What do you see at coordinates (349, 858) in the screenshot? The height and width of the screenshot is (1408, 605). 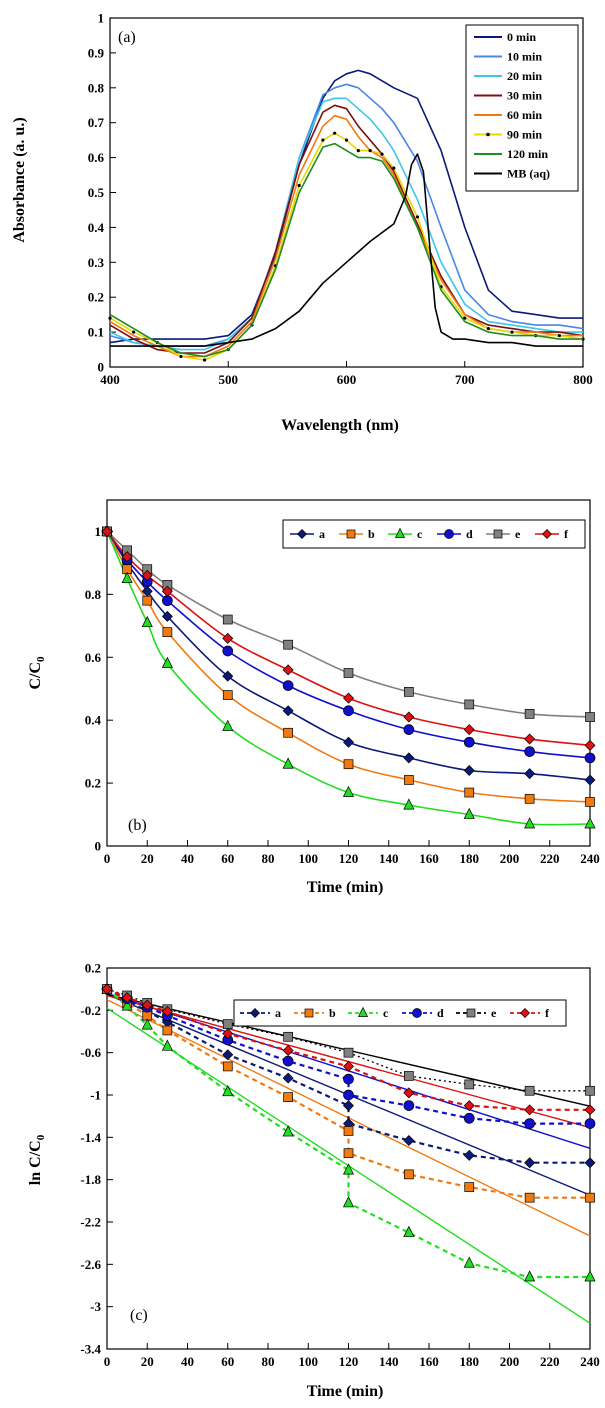 I see `x-tick-label: 120` at bounding box center [349, 858].